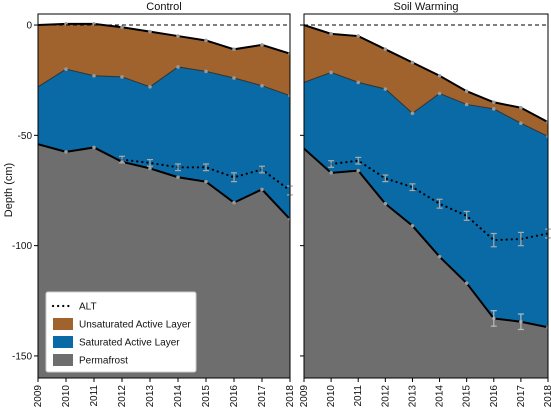 Image resolution: width=551 pixels, height=413 pixels. What do you see at coordinates (129, 343) in the screenshot?
I see `legend-label: Saturated Active Layer` at bounding box center [129, 343].